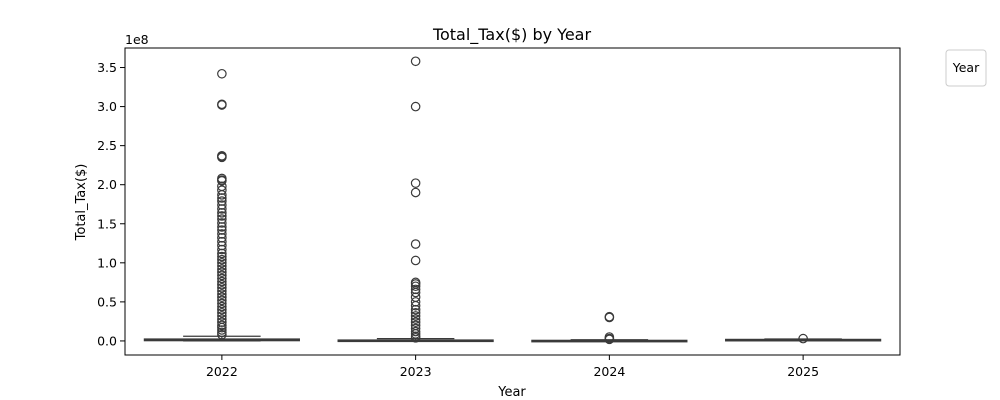 The height and width of the screenshot is (400, 1000). Describe the element at coordinates (512, 35) in the screenshot. I see `chart-title: Total_Tax($) by Year` at that location.